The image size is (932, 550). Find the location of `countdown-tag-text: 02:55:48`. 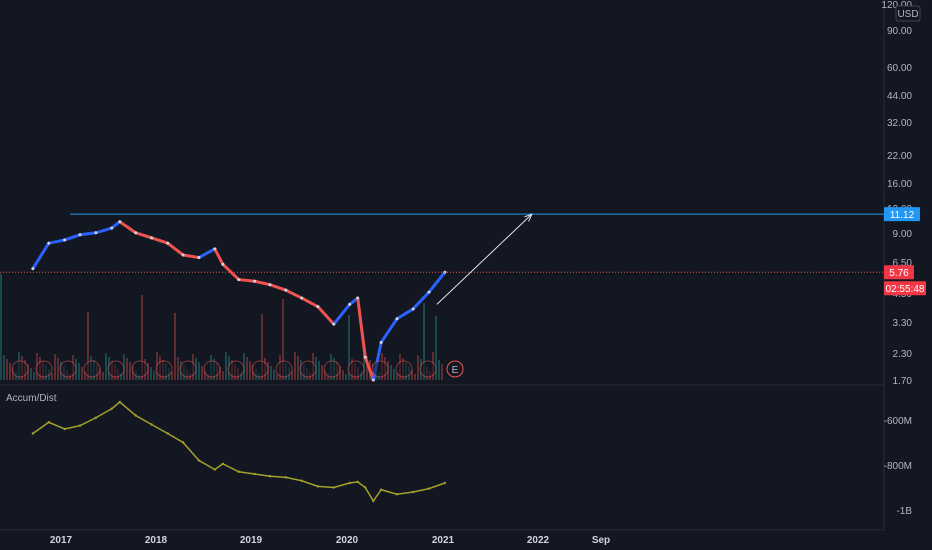

countdown-tag-text: 02:55:48 is located at coordinates (905, 289).